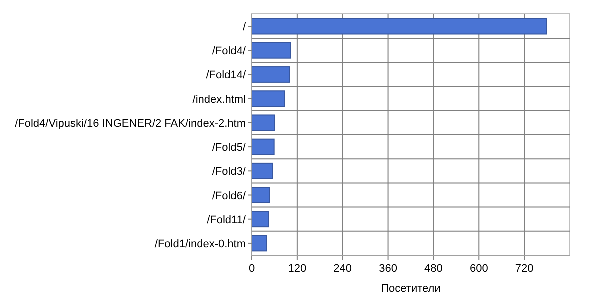  What do you see at coordinates (229, 172) in the screenshot?
I see `y-tick-label: /Fold3/` at bounding box center [229, 172].